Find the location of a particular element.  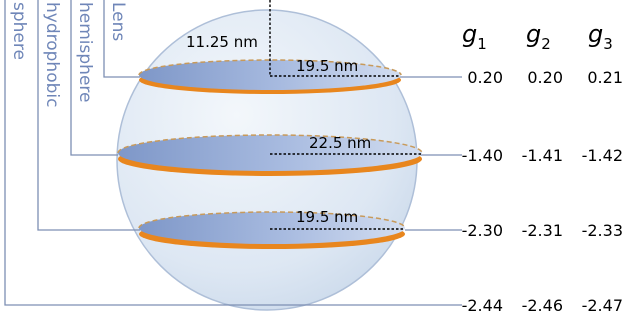

value-cell: -1.40 is located at coordinates (482, 155).